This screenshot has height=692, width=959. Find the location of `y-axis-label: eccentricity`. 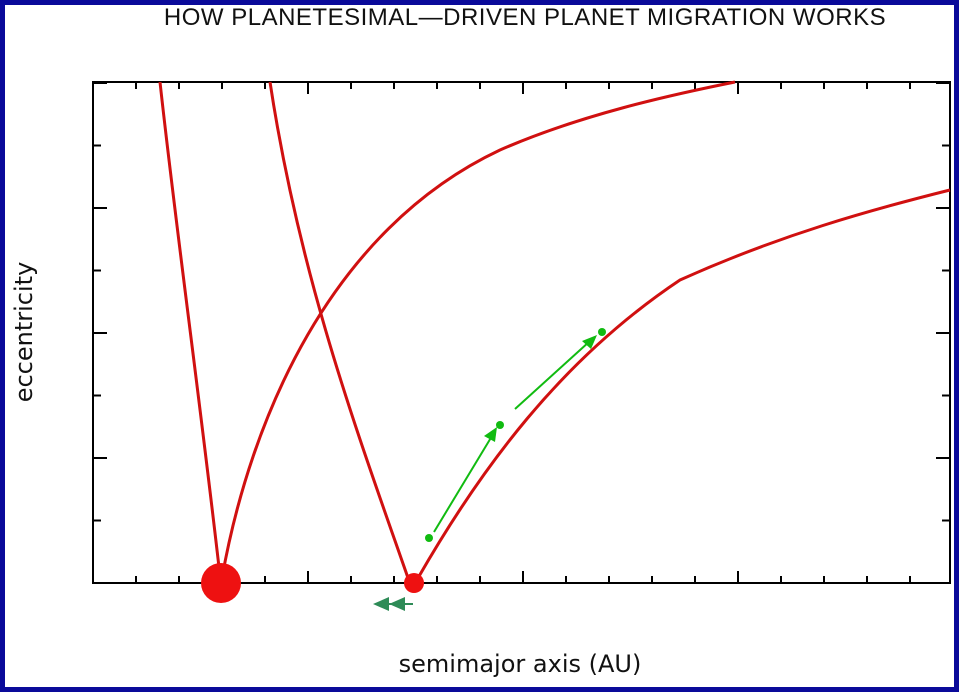

y-axis-label: eccentricity is located at coordinates (24, 332).